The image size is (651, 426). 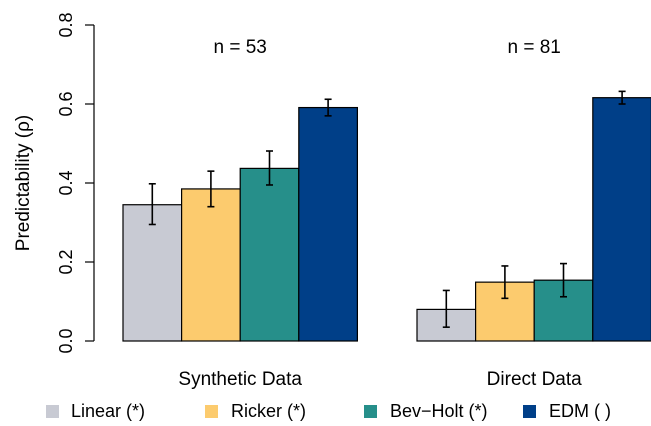 What do you see at coordinates (240, 379) in the screenshot?
I see `group-label: Synthetic Data` at bounding box center [240, 379].